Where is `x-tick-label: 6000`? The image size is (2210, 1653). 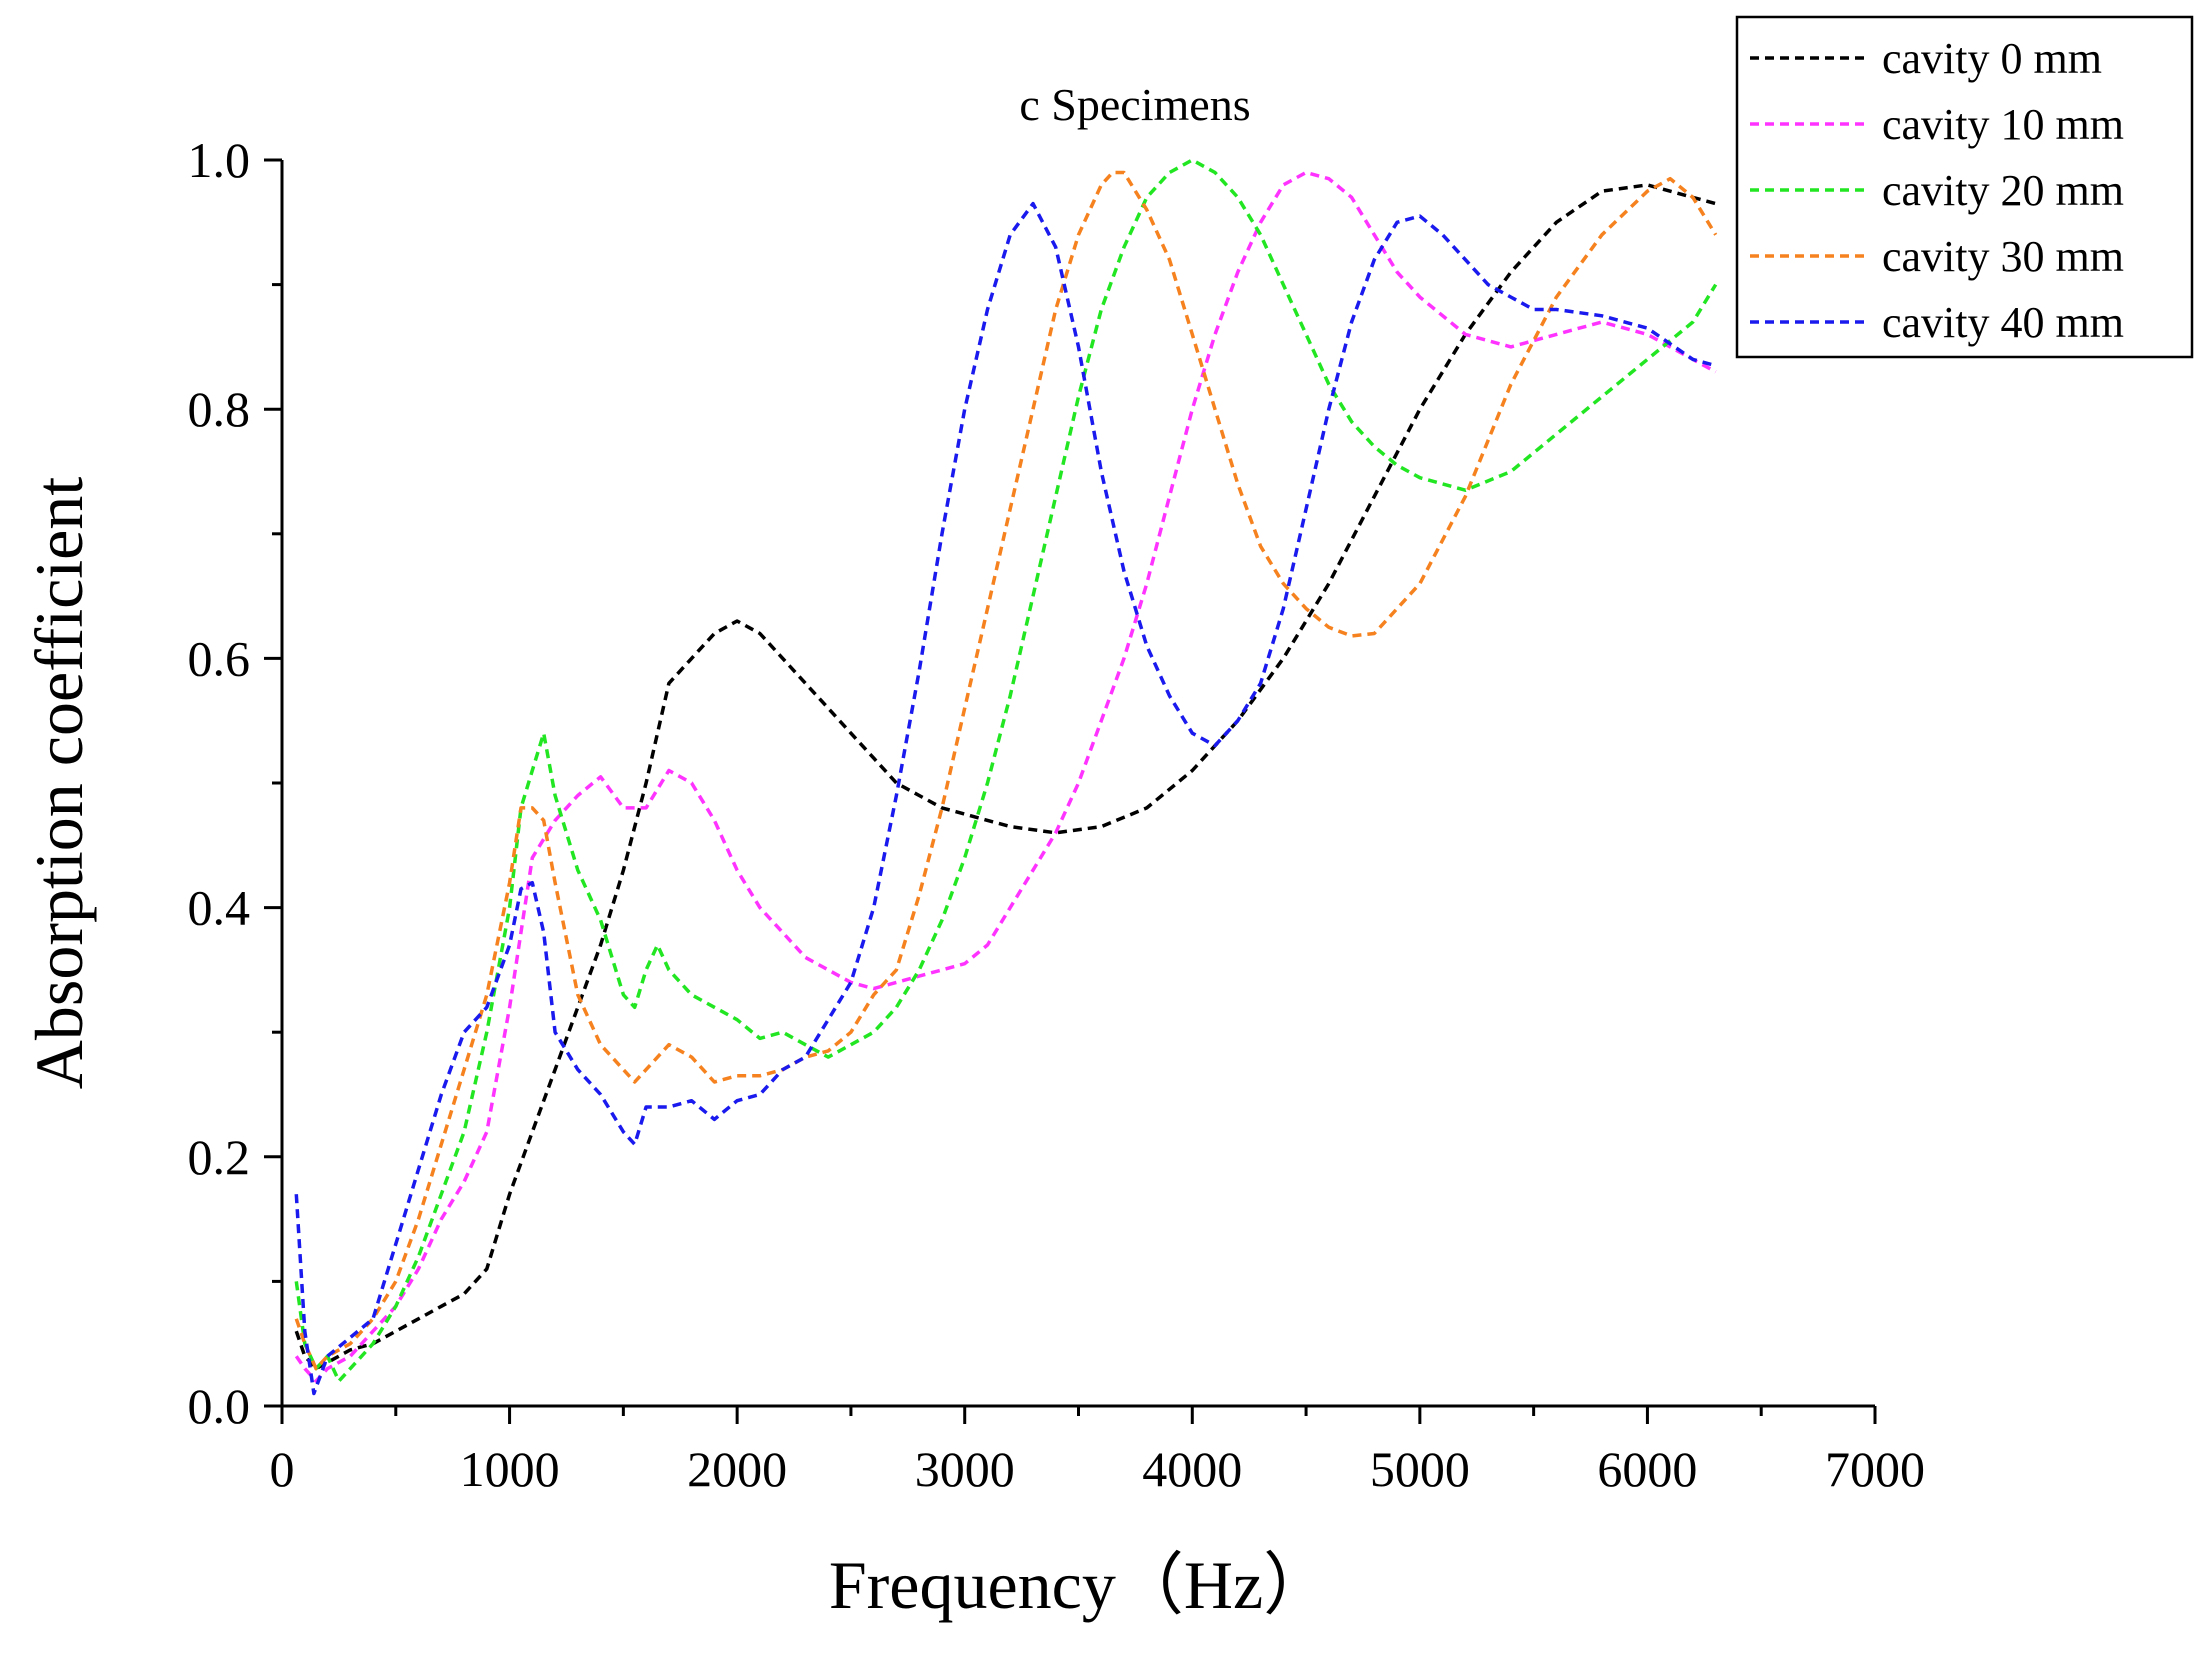 x-tick-label: 6000 is located at coordinates (1647, 1469).